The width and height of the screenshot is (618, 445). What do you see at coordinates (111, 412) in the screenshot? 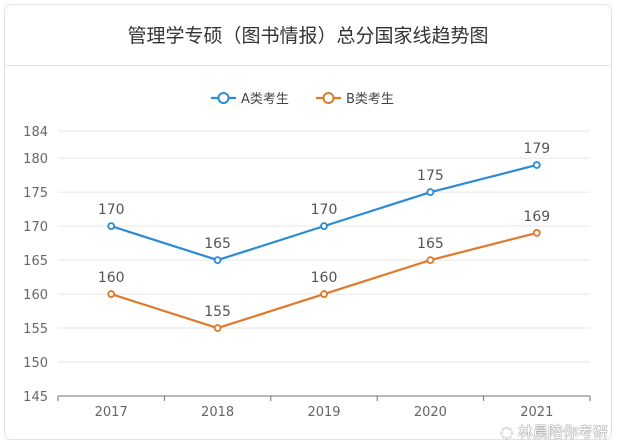
I see `x-tick-label: 2017` at bounding box center [111, 412].